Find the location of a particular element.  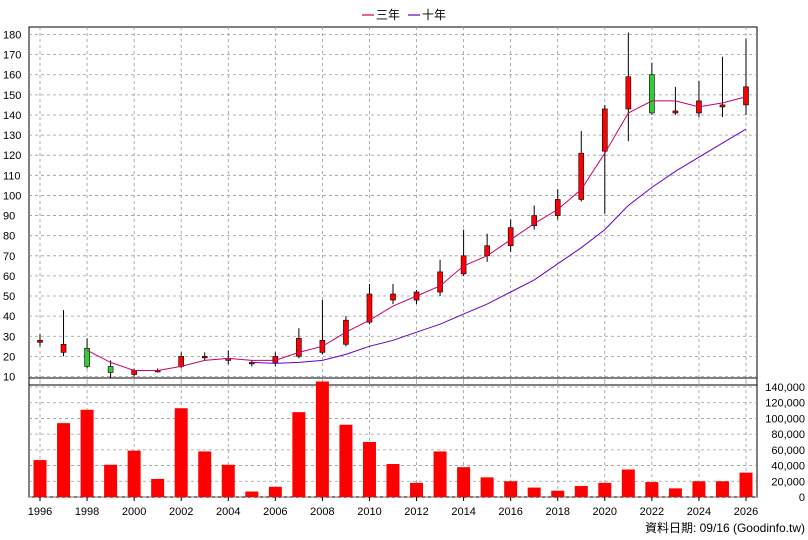

data-date-footer: 資料日期: 09/16 (Goodinfo.tw) is located at coordinates (725, 528).